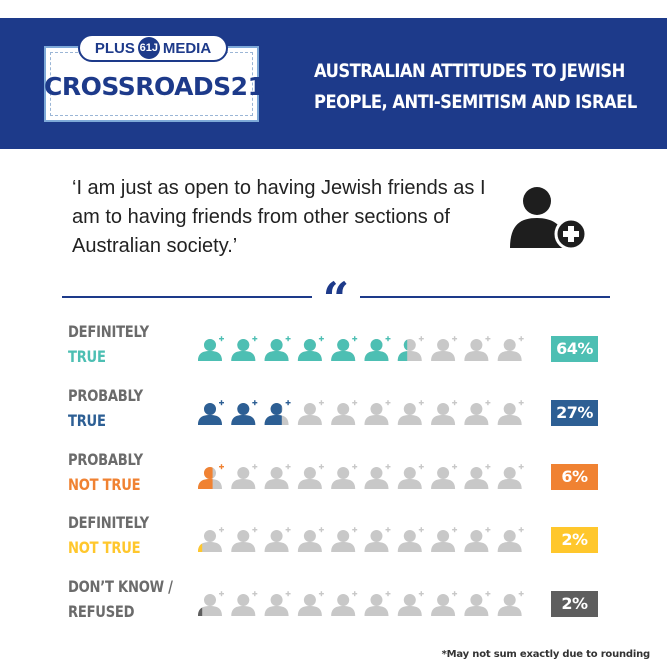  Describe the element at coordinates (120, 586) in the screenshot. I see `row-label-line-1: Don’t know /` at that location.